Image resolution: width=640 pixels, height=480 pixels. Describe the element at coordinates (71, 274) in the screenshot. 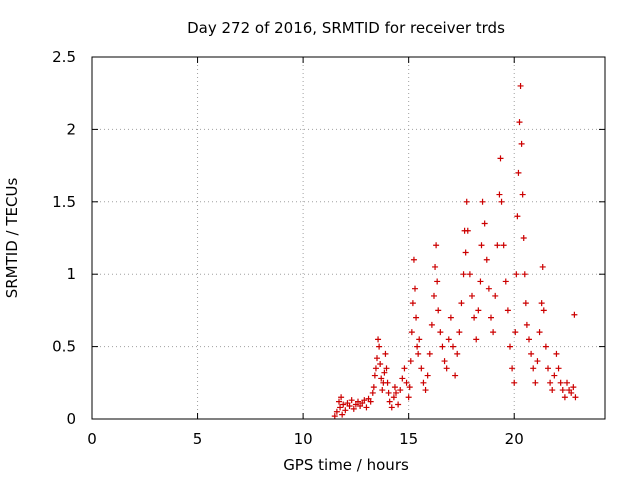

I see `y-tick-label: 1` at that location.